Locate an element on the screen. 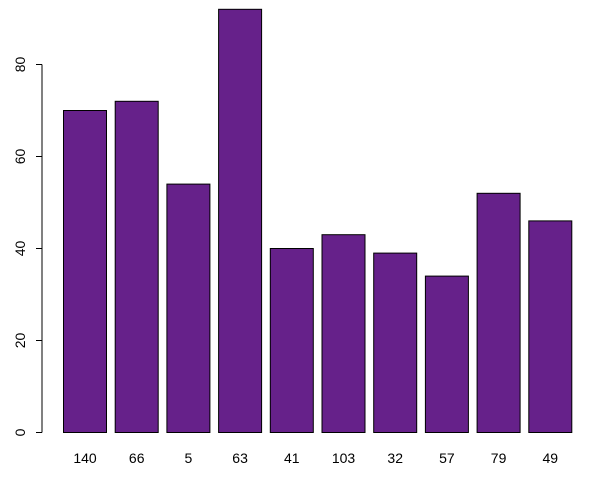 This screenshot has height=480, width=600. x-tick-label: 66 is located at coordinates (137, 458).